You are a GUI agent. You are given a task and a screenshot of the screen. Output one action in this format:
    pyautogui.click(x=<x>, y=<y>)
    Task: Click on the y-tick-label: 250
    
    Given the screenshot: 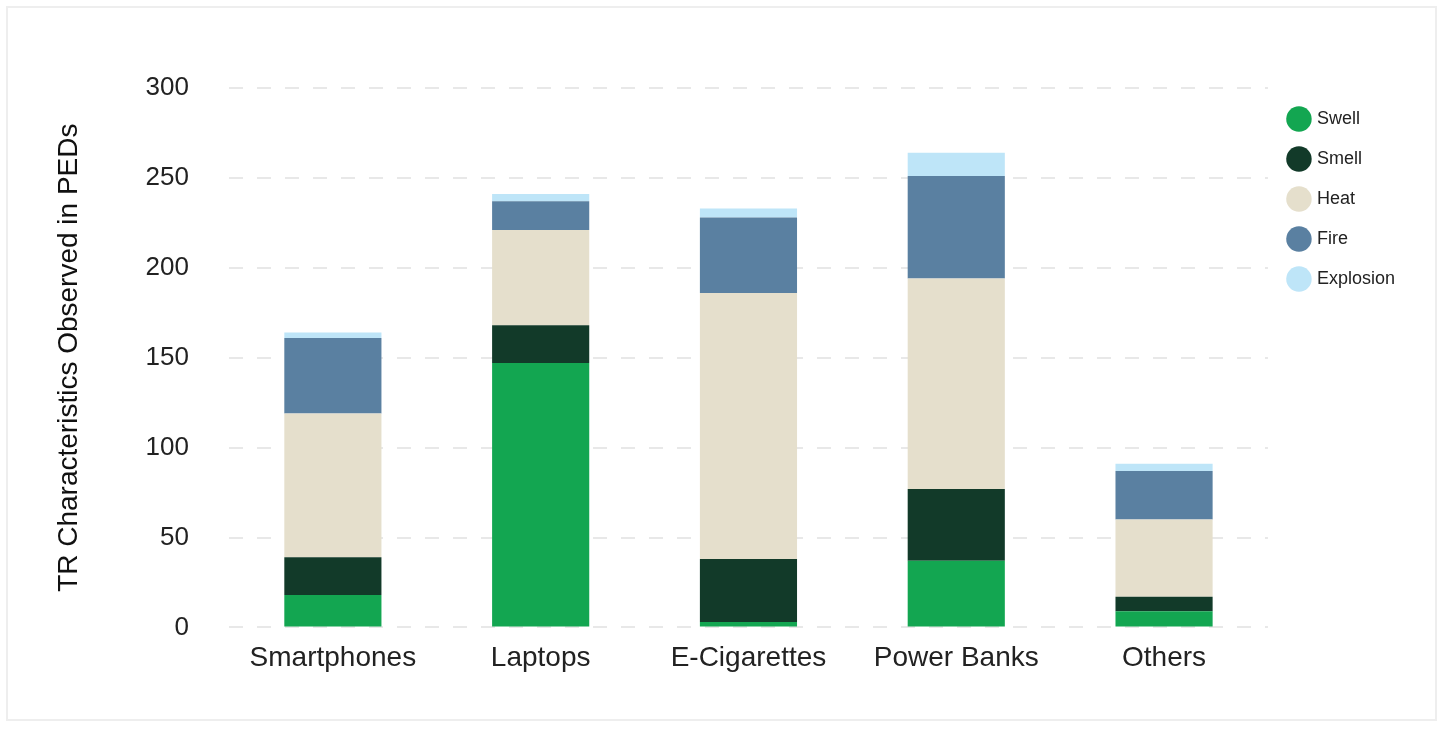 What is the action you would take?
    pyautogui.click(x=167, y=176)
    